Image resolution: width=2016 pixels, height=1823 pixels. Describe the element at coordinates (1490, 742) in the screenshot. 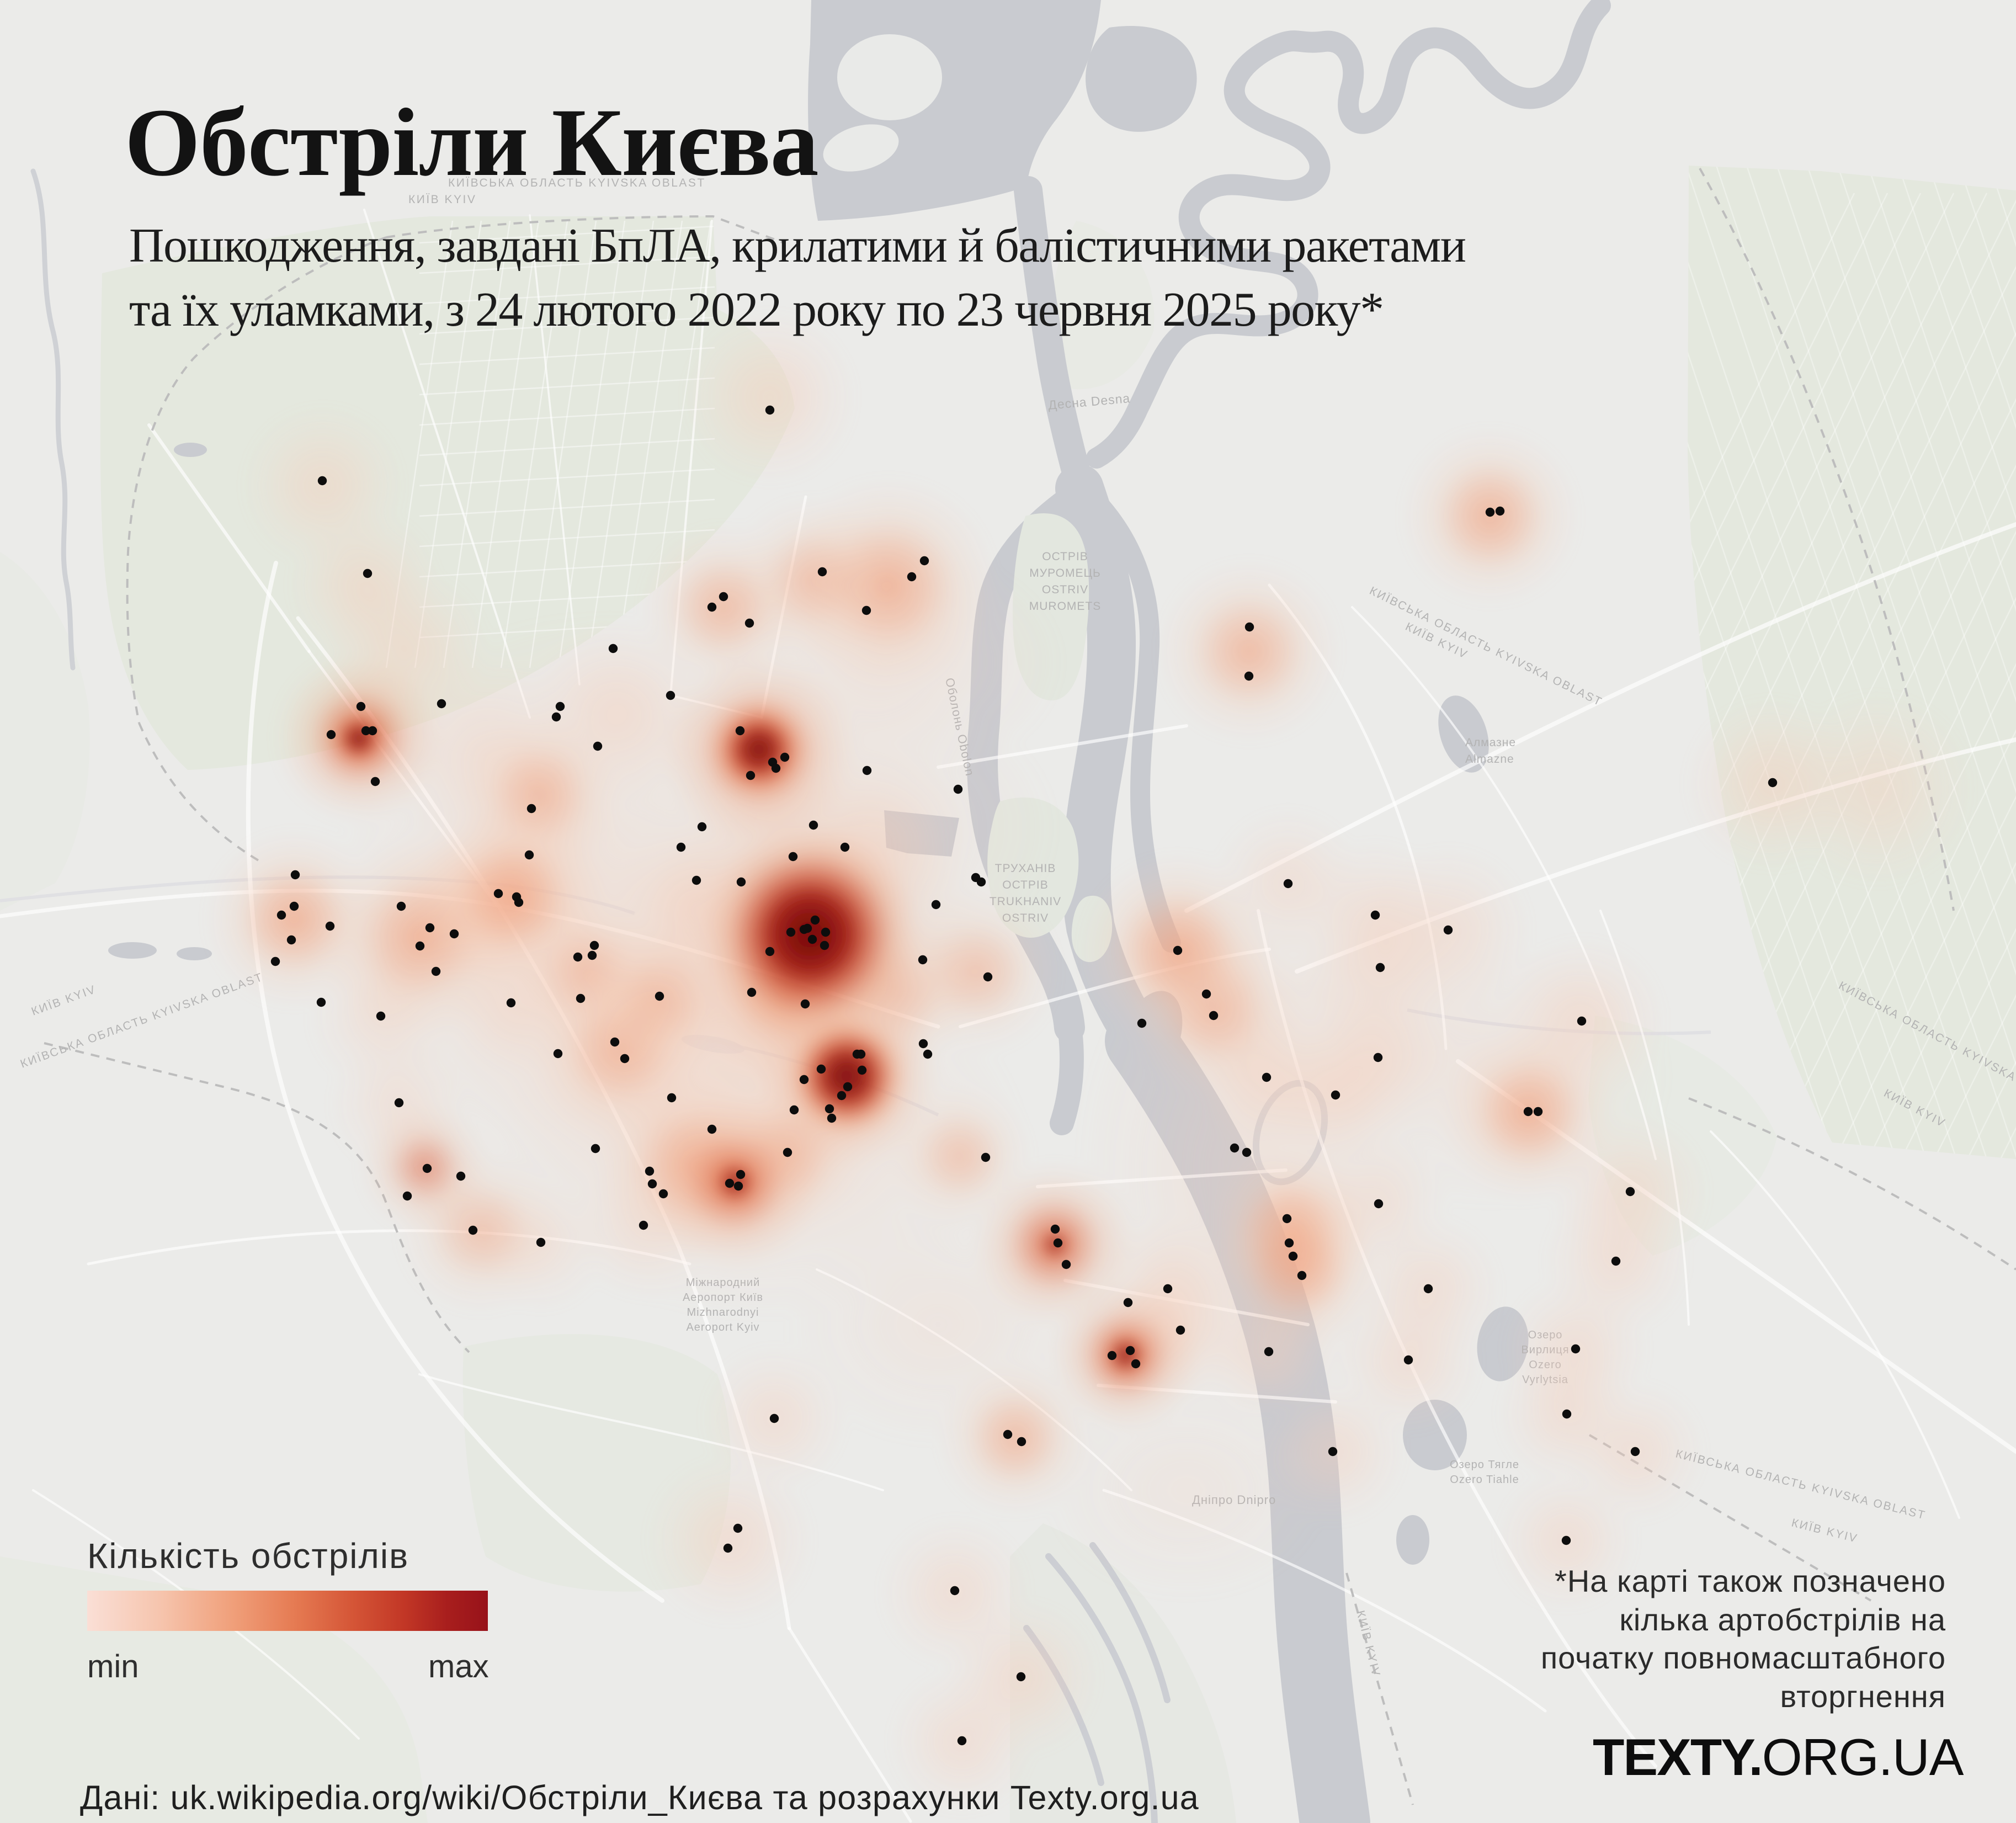

I see `svg-text: Алмазне` at that location.